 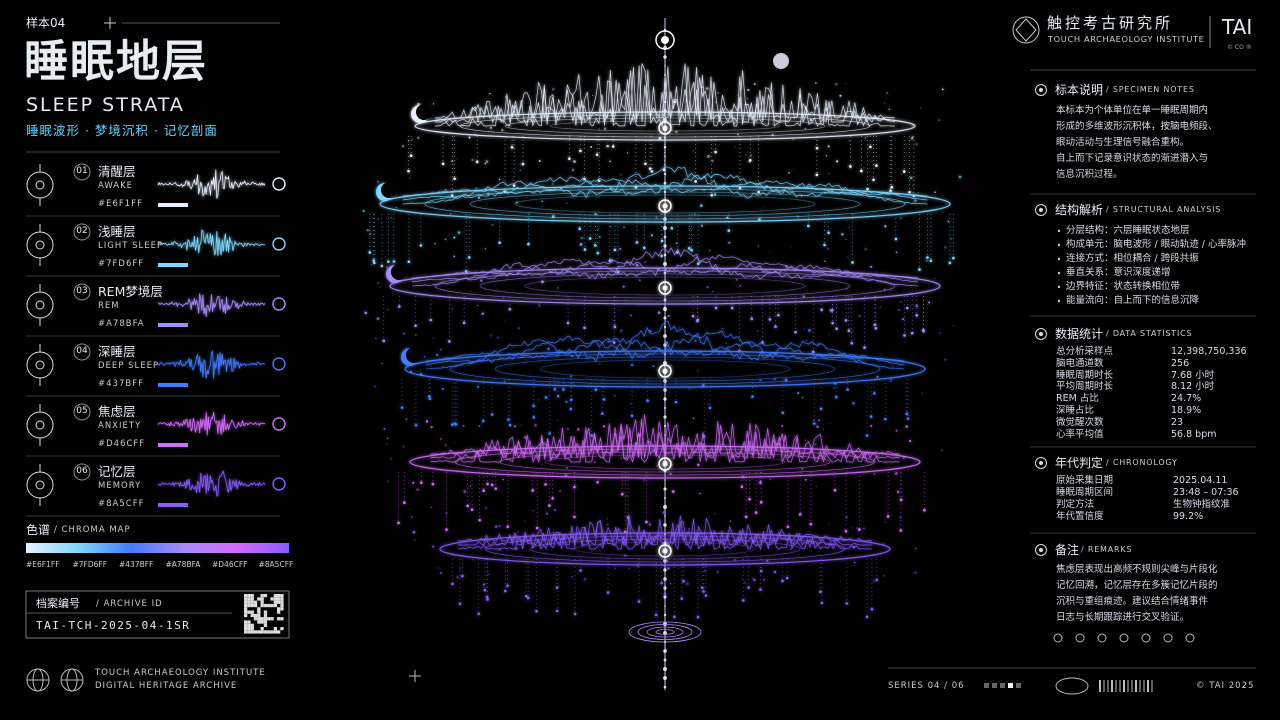 What do you see at coordinates (1059, 301) in the screenshot?
I see `bullet` at bounding box center [1059, 301].